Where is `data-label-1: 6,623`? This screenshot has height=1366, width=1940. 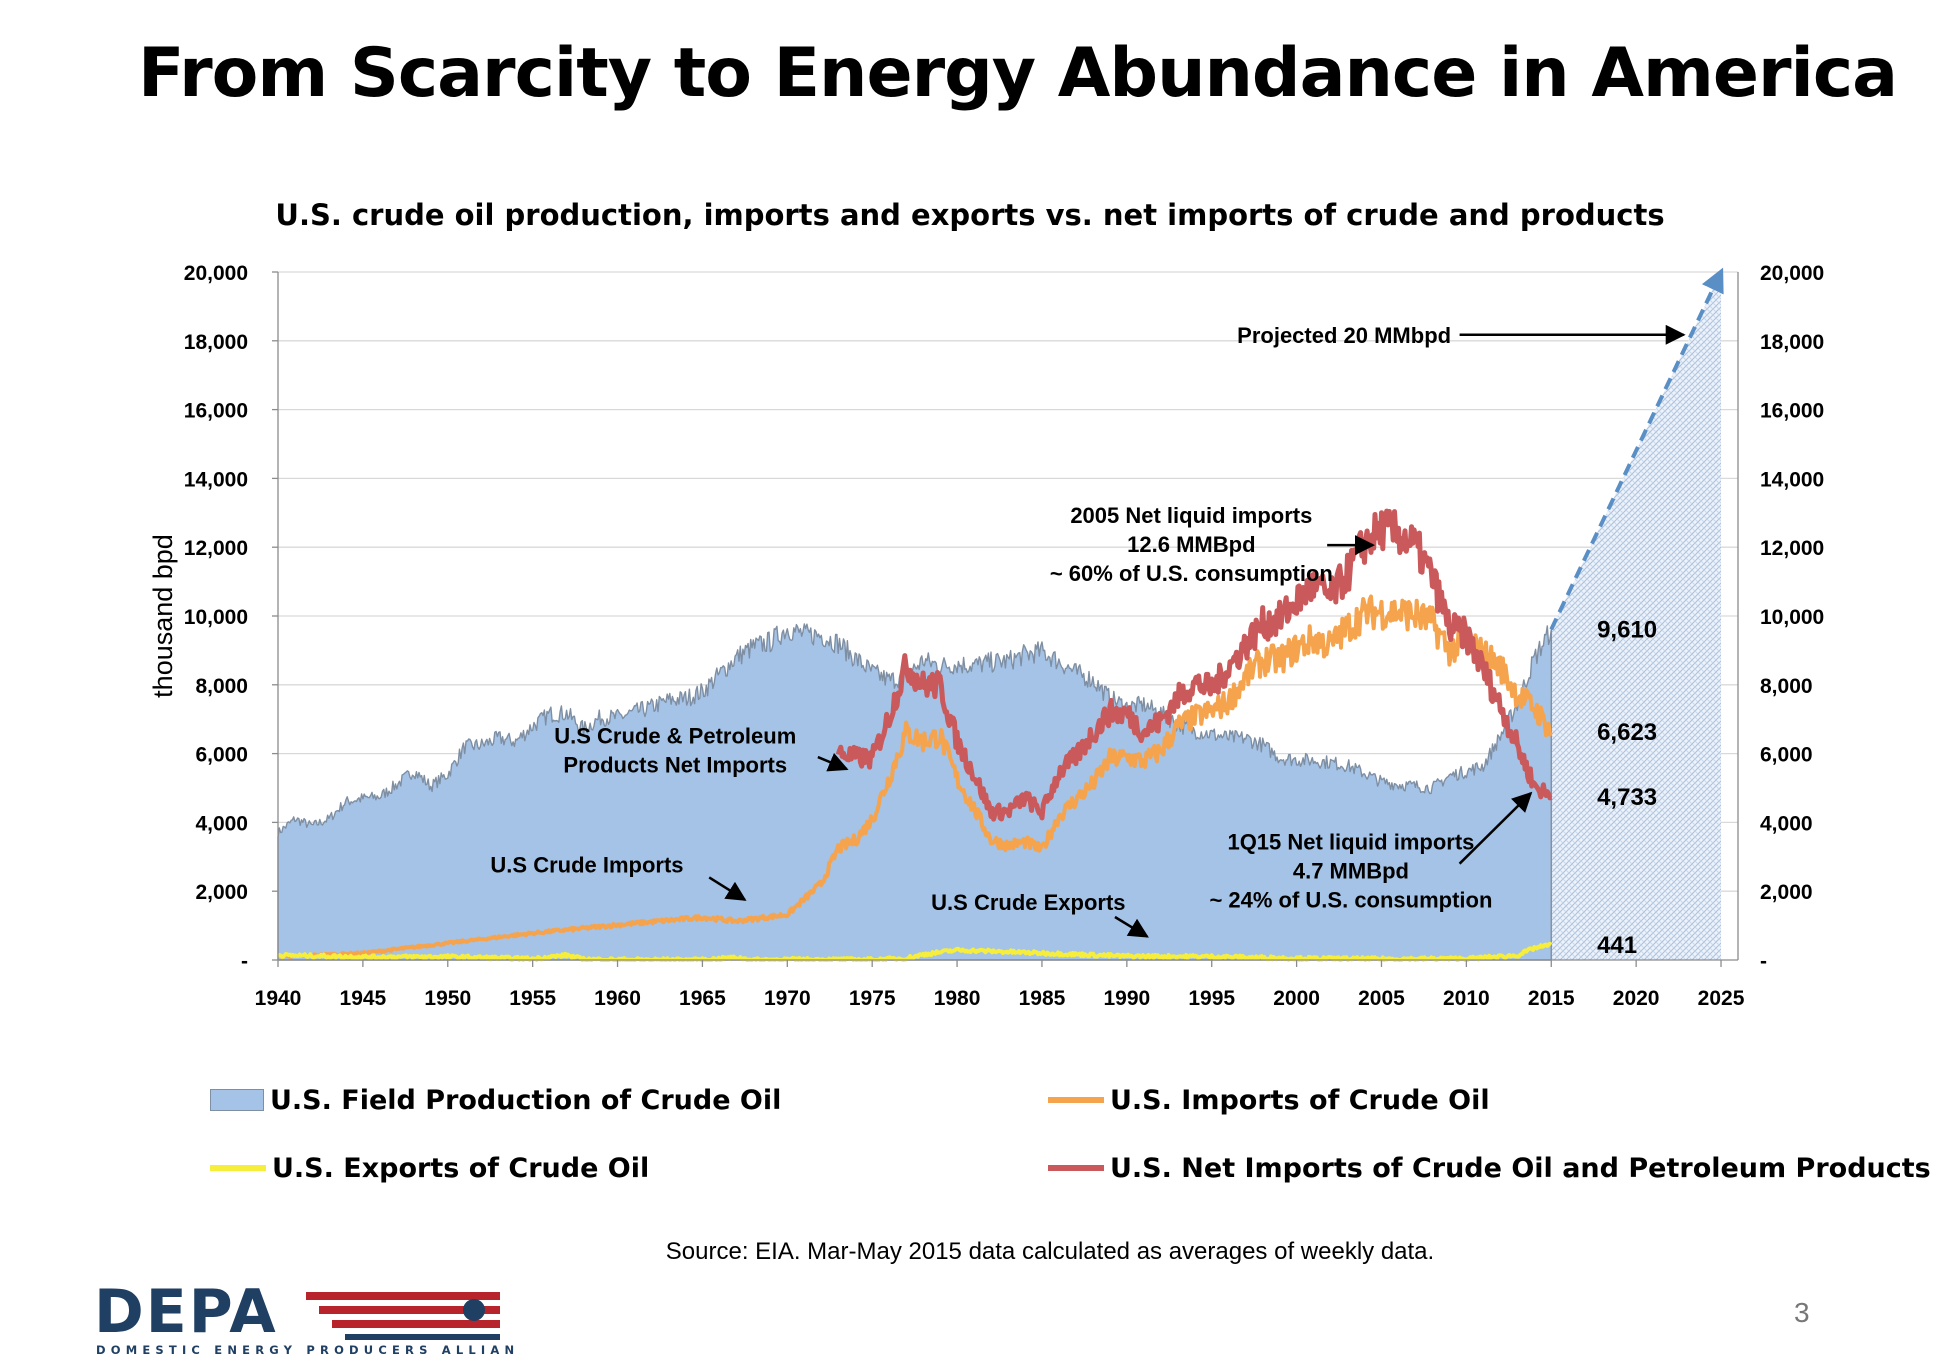 data-label-1: 6,623 is located at coordinates (1627, 732).